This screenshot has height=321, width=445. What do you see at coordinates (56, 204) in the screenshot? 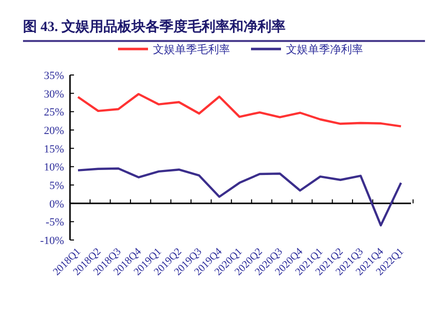
I see `y-tick-label: 0%` at bounding box center [56, 204].